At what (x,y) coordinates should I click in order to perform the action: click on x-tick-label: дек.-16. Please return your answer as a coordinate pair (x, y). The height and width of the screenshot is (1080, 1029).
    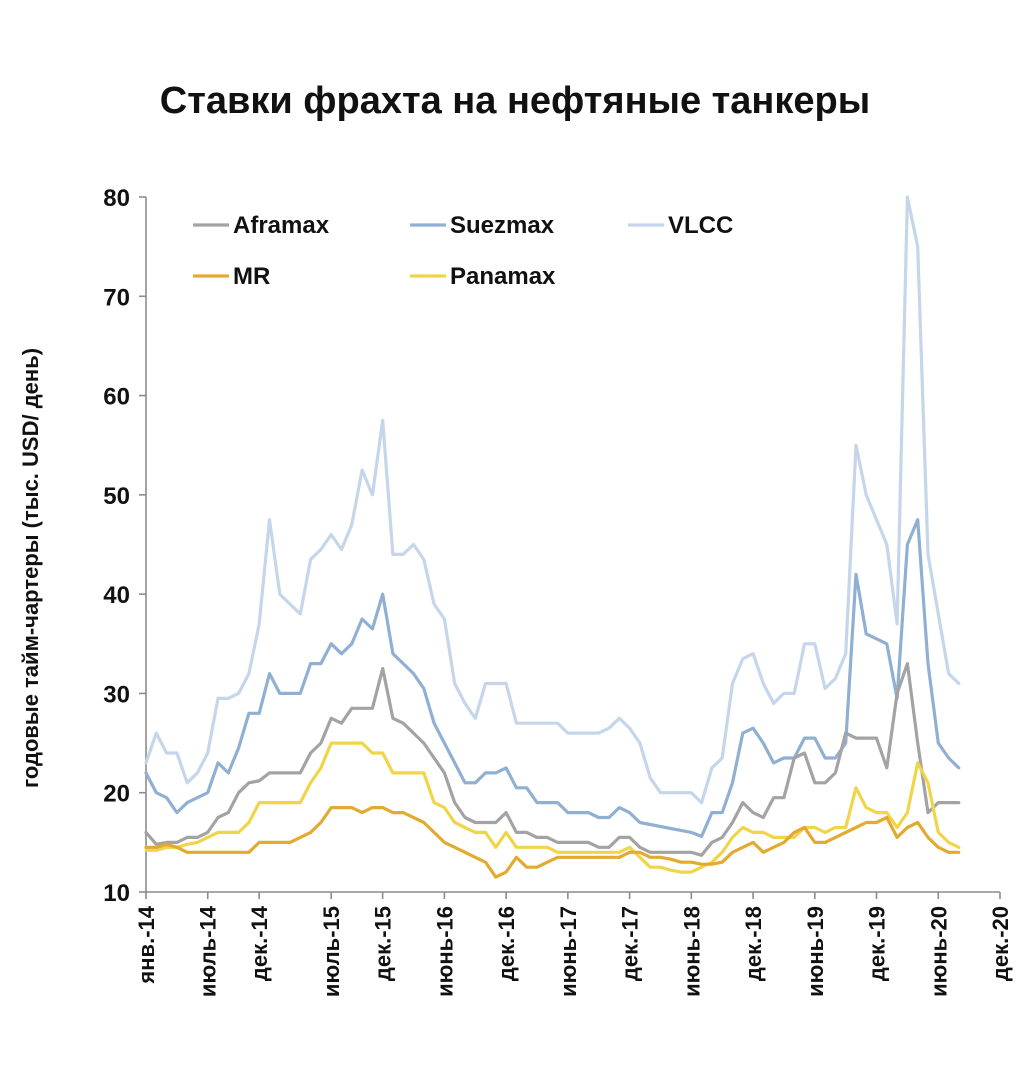
    Looking at the image, I should click on (506, 943).